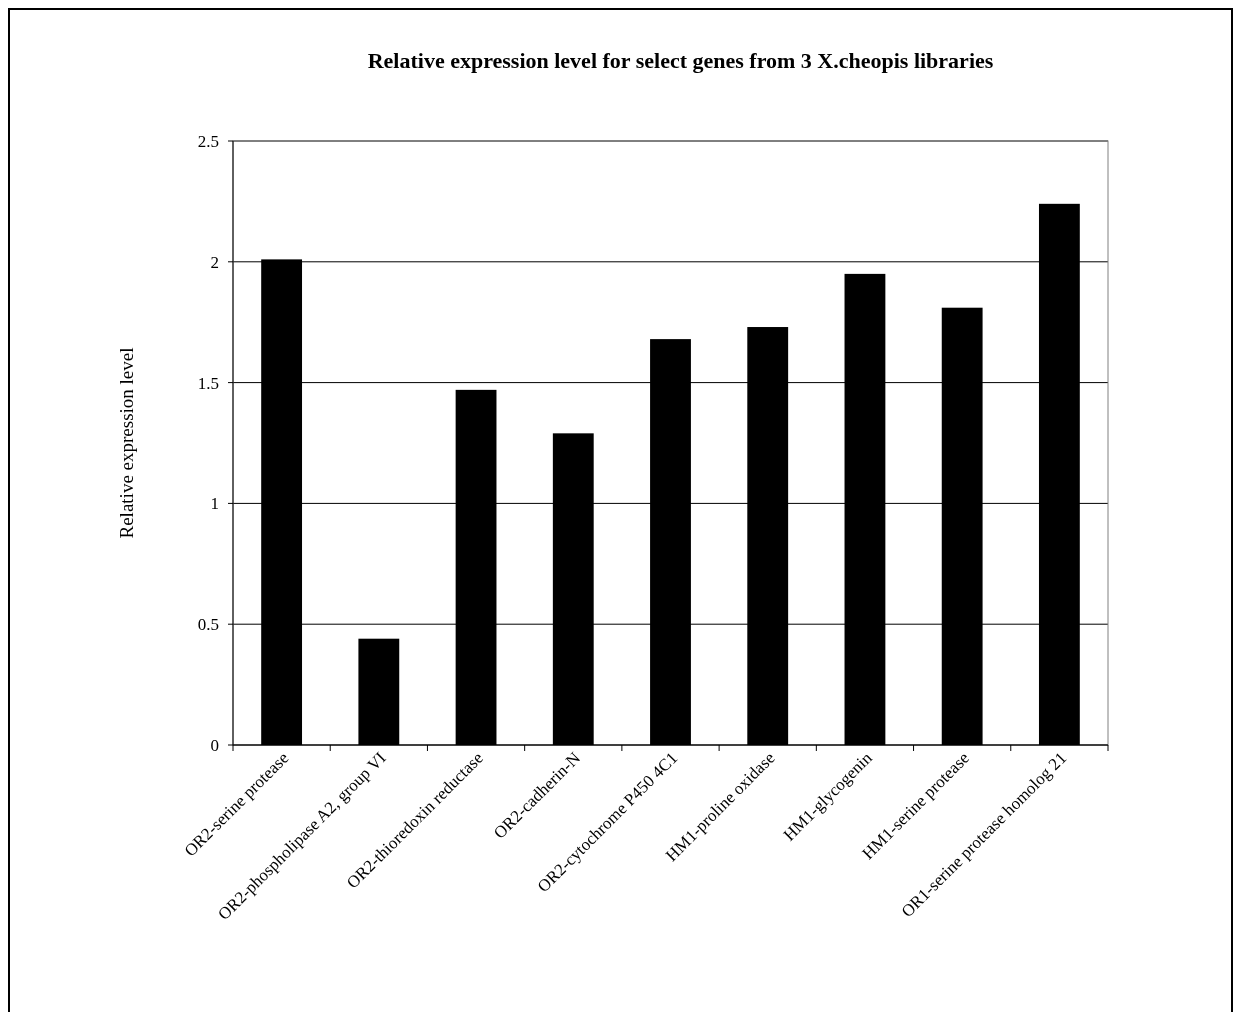 This screenshot has height=1012, width=1233. Describe the element at coordinates (208, 383) in the screenshot. I see `y-tick-label: 1.5` at that location.